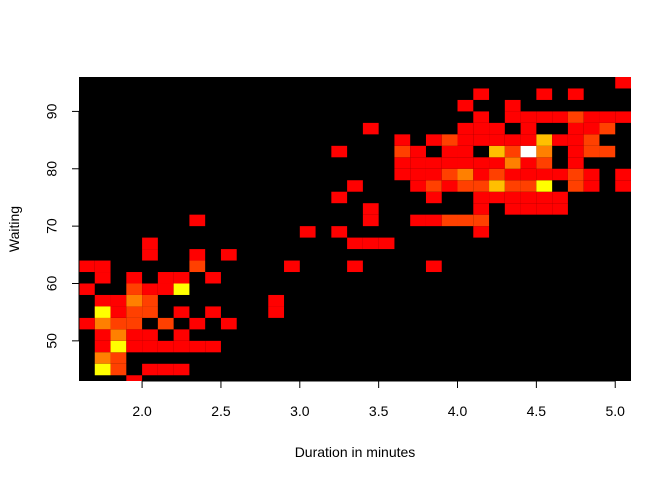  I want to click on y-tick-label: 60, so click(52, 283).